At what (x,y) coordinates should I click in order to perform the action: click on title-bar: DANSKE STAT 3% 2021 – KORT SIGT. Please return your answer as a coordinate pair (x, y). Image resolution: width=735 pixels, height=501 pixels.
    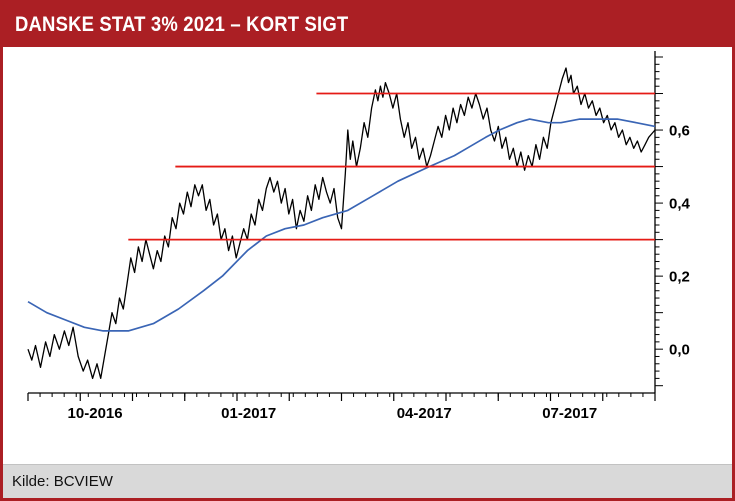
    Looking at the image, I should click on (367, 25).